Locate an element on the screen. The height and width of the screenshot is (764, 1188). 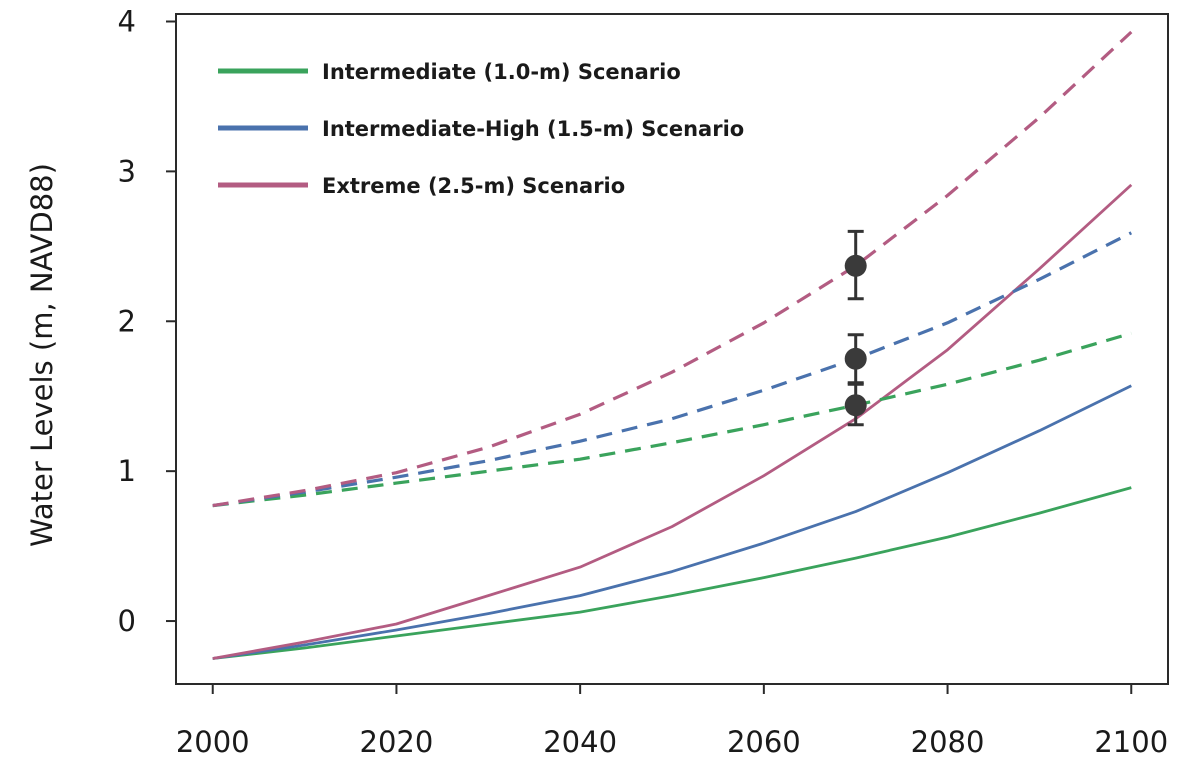
x-tick-label: 2100 is located at coordinates (1131, 742).